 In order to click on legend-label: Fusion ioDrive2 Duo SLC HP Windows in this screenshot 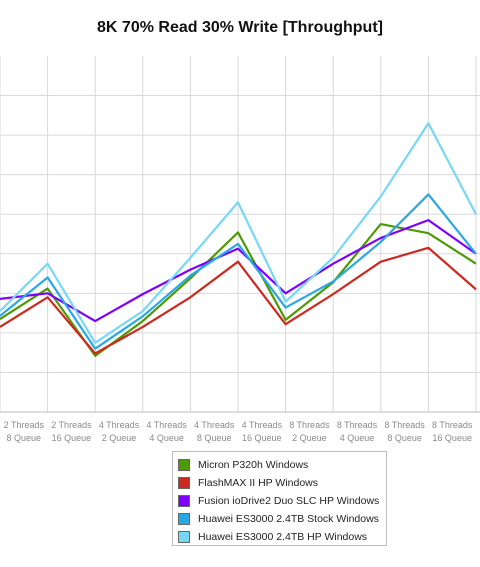, I will do `click(289, 501)`.